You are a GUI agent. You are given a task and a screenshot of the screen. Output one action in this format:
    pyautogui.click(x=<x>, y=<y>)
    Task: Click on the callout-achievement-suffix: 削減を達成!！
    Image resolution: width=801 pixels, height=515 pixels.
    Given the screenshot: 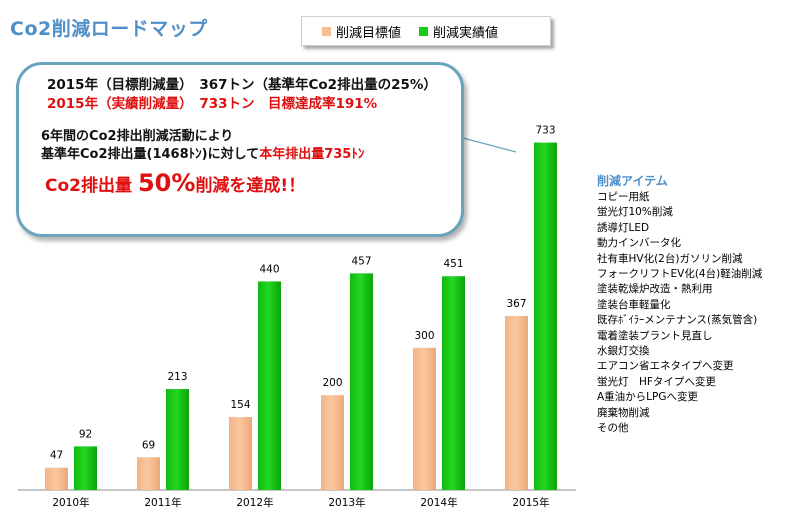 What is the action you would take?
    pyautogui.click(x=250, y=186)
    